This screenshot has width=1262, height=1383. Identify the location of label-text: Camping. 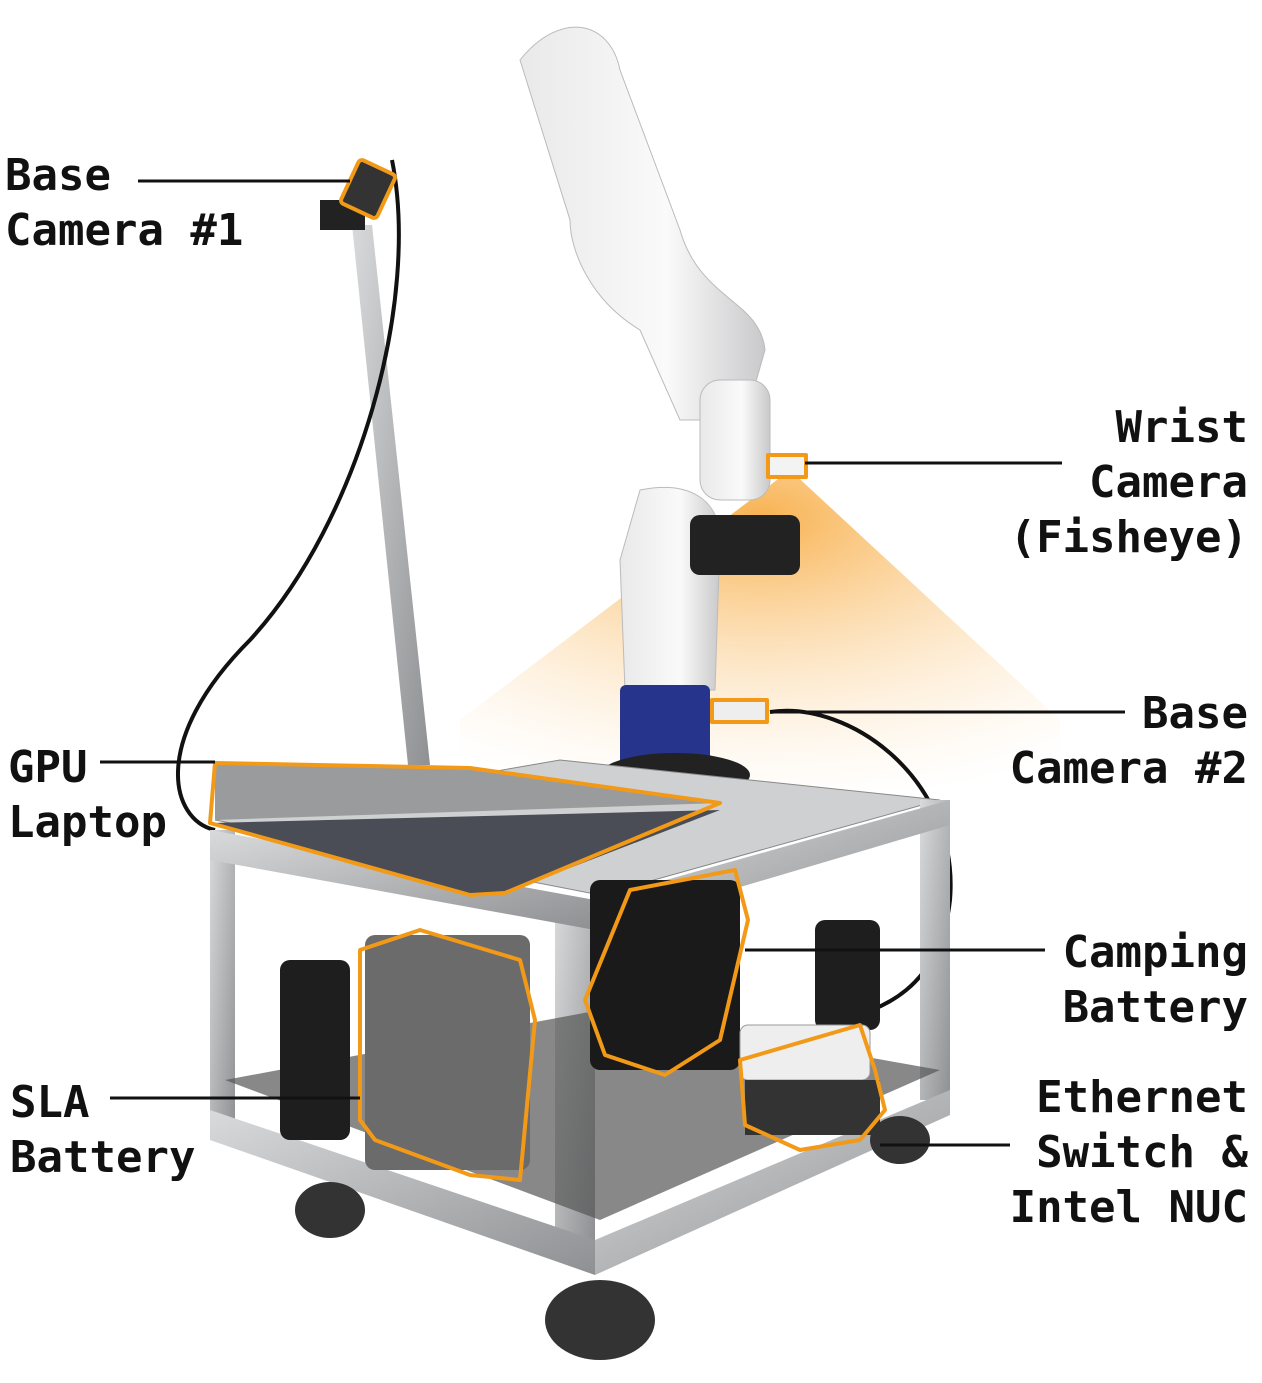
(1155, 952).